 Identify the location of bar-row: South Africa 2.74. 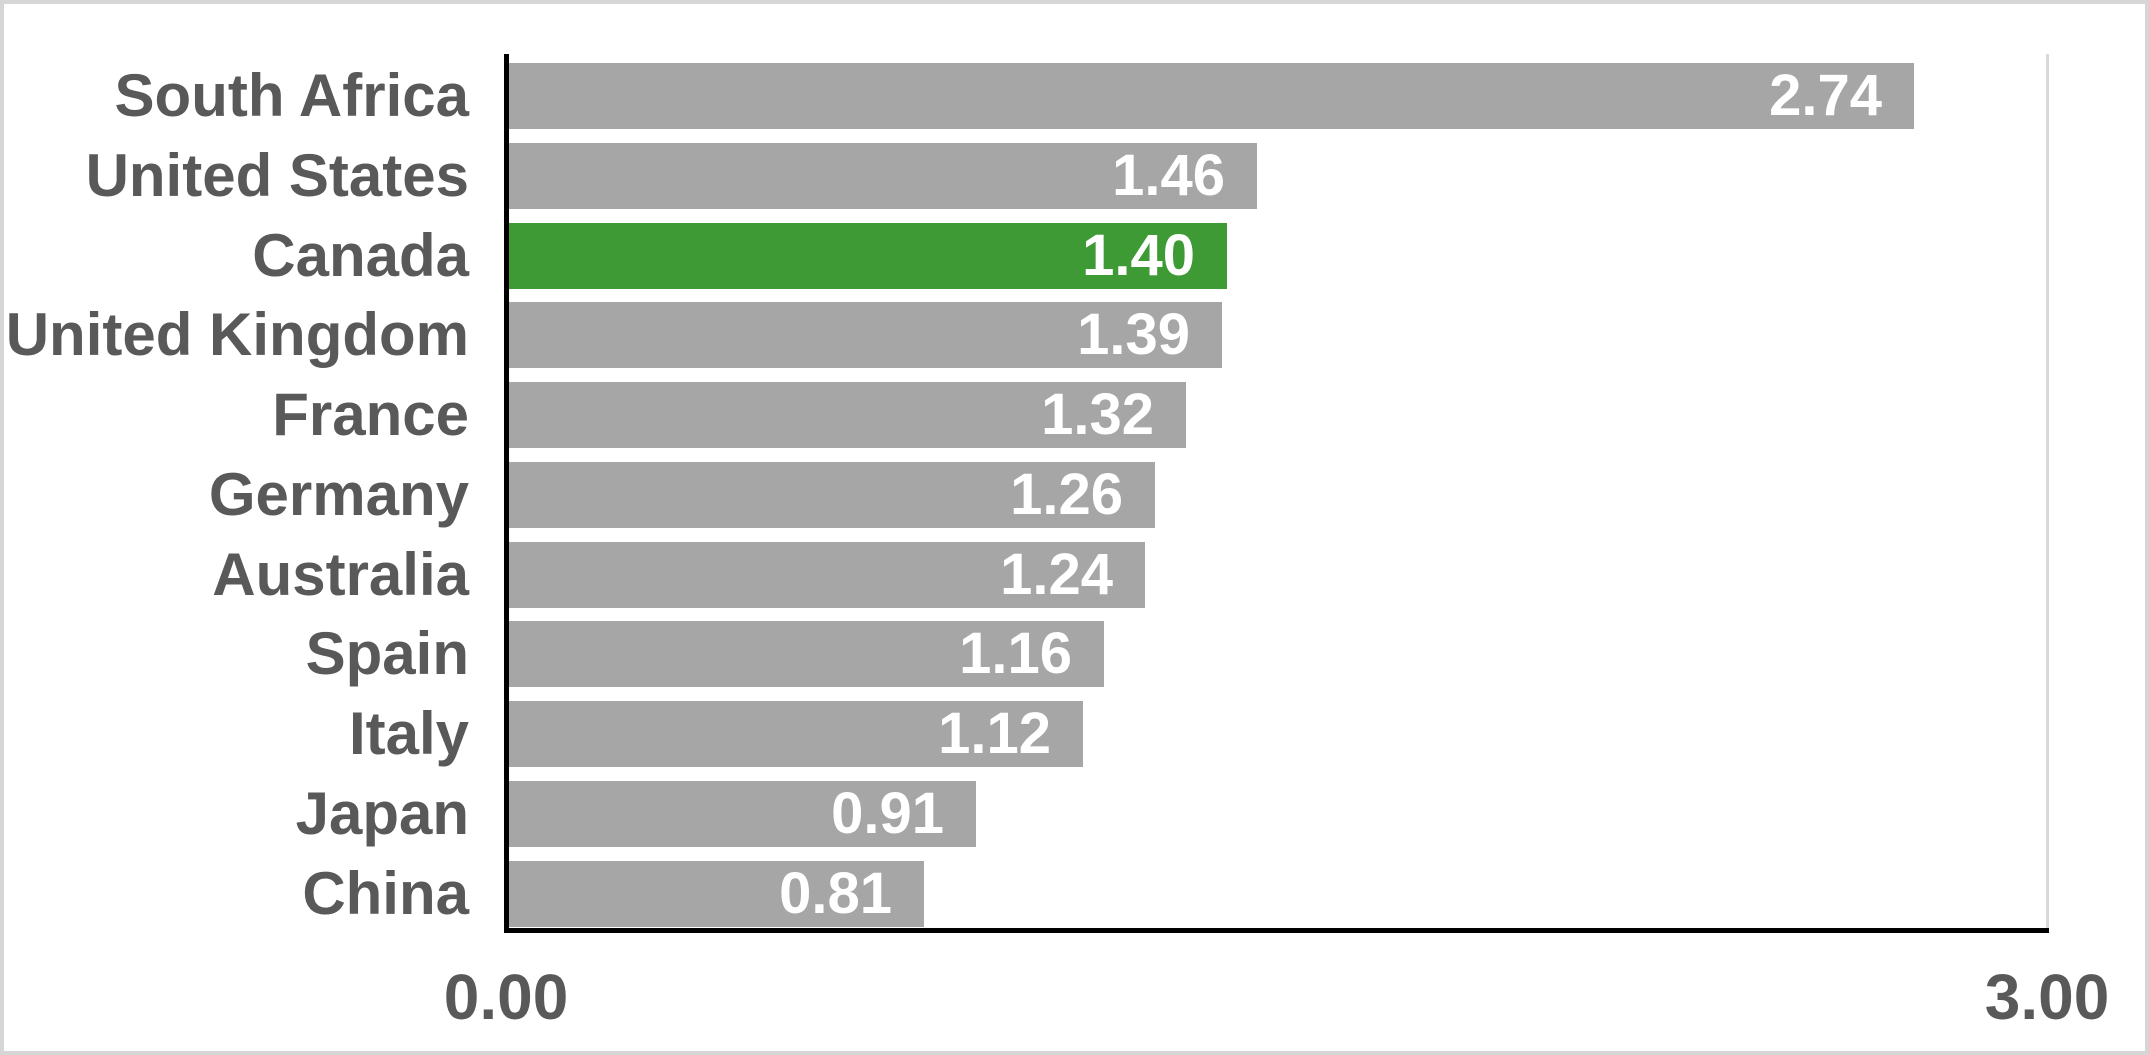
(1074, 95).